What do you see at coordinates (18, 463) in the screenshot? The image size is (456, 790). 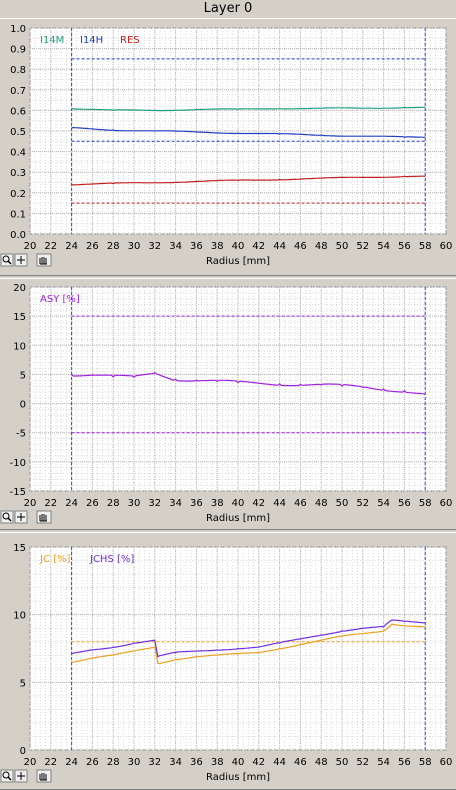 I see `y-tick-label: -10` at bounding box center [18, 463].